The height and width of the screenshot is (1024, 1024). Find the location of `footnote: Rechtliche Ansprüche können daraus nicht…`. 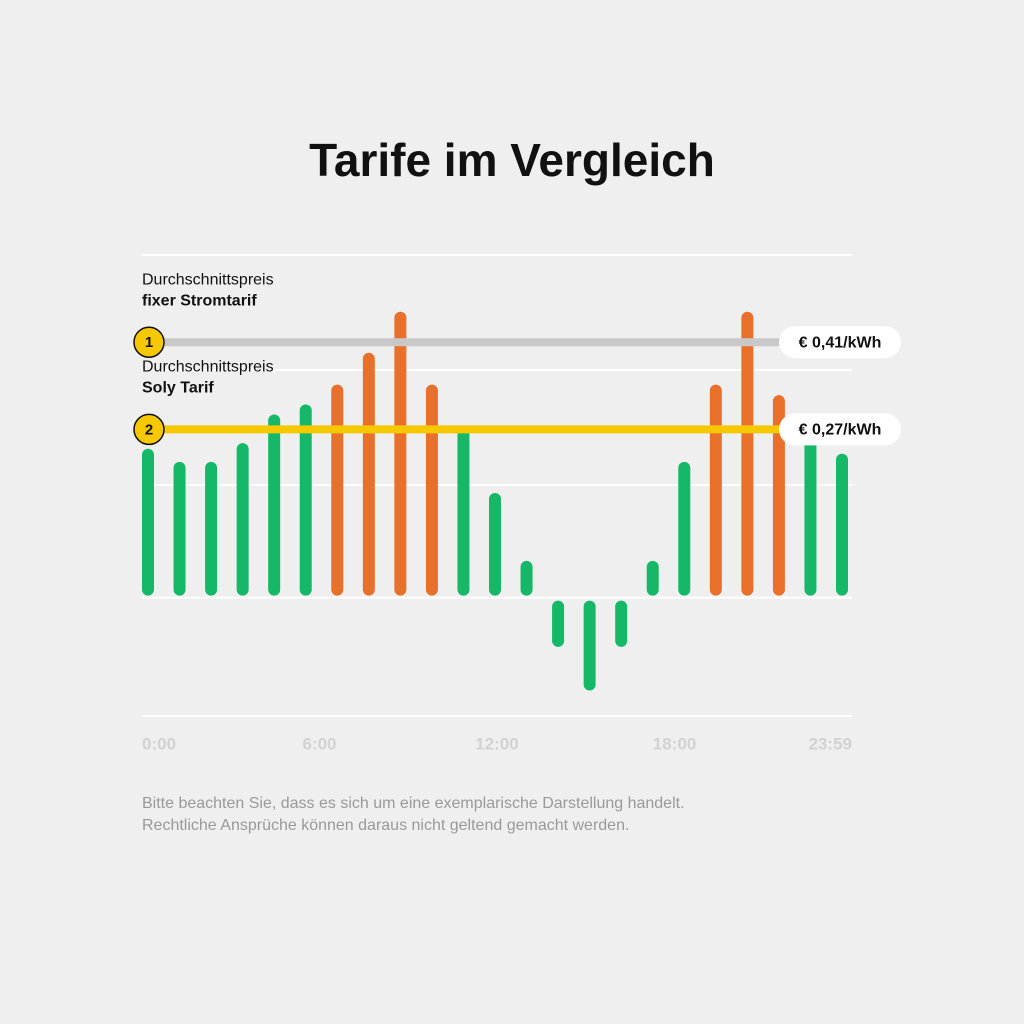

footnote: Rechtliche Ansprüche können daraus nicht… is located at coordinates (385, 825).